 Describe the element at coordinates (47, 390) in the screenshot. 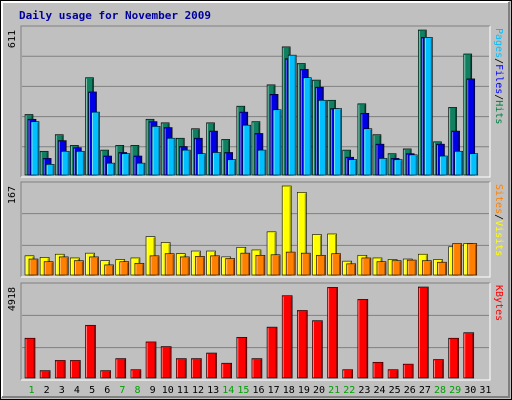

I see `x-tick-label-day-2: 2` at that location.